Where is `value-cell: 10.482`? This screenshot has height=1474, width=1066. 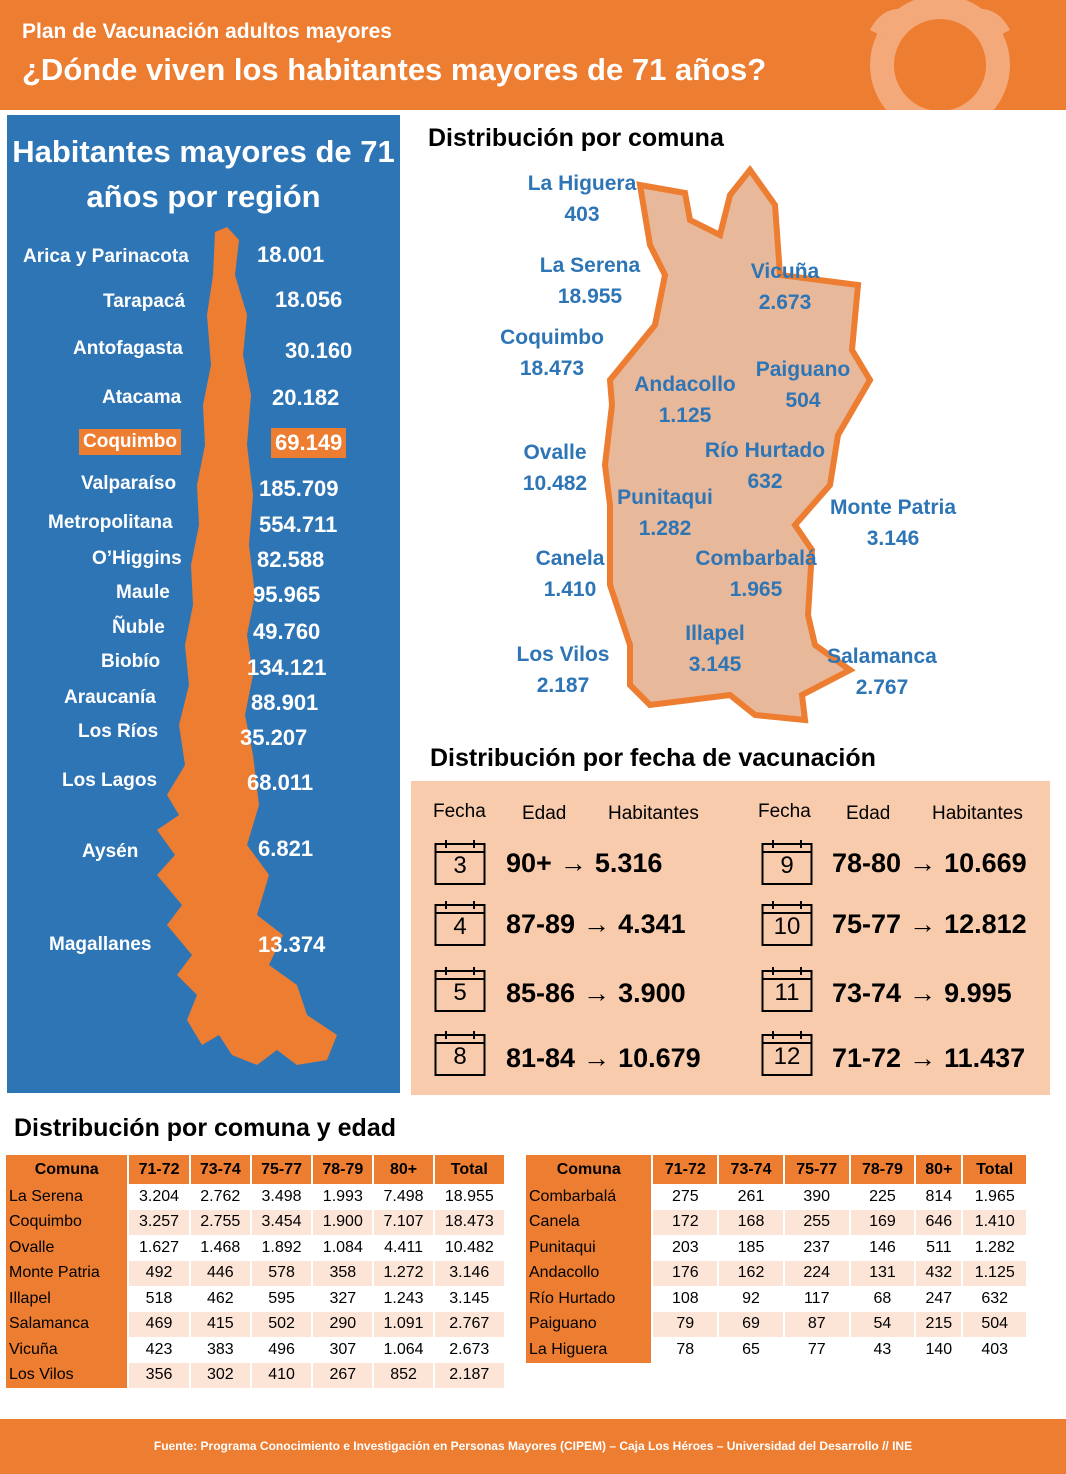
value-cell: 10.482 is located at coordinates (470, 1248).